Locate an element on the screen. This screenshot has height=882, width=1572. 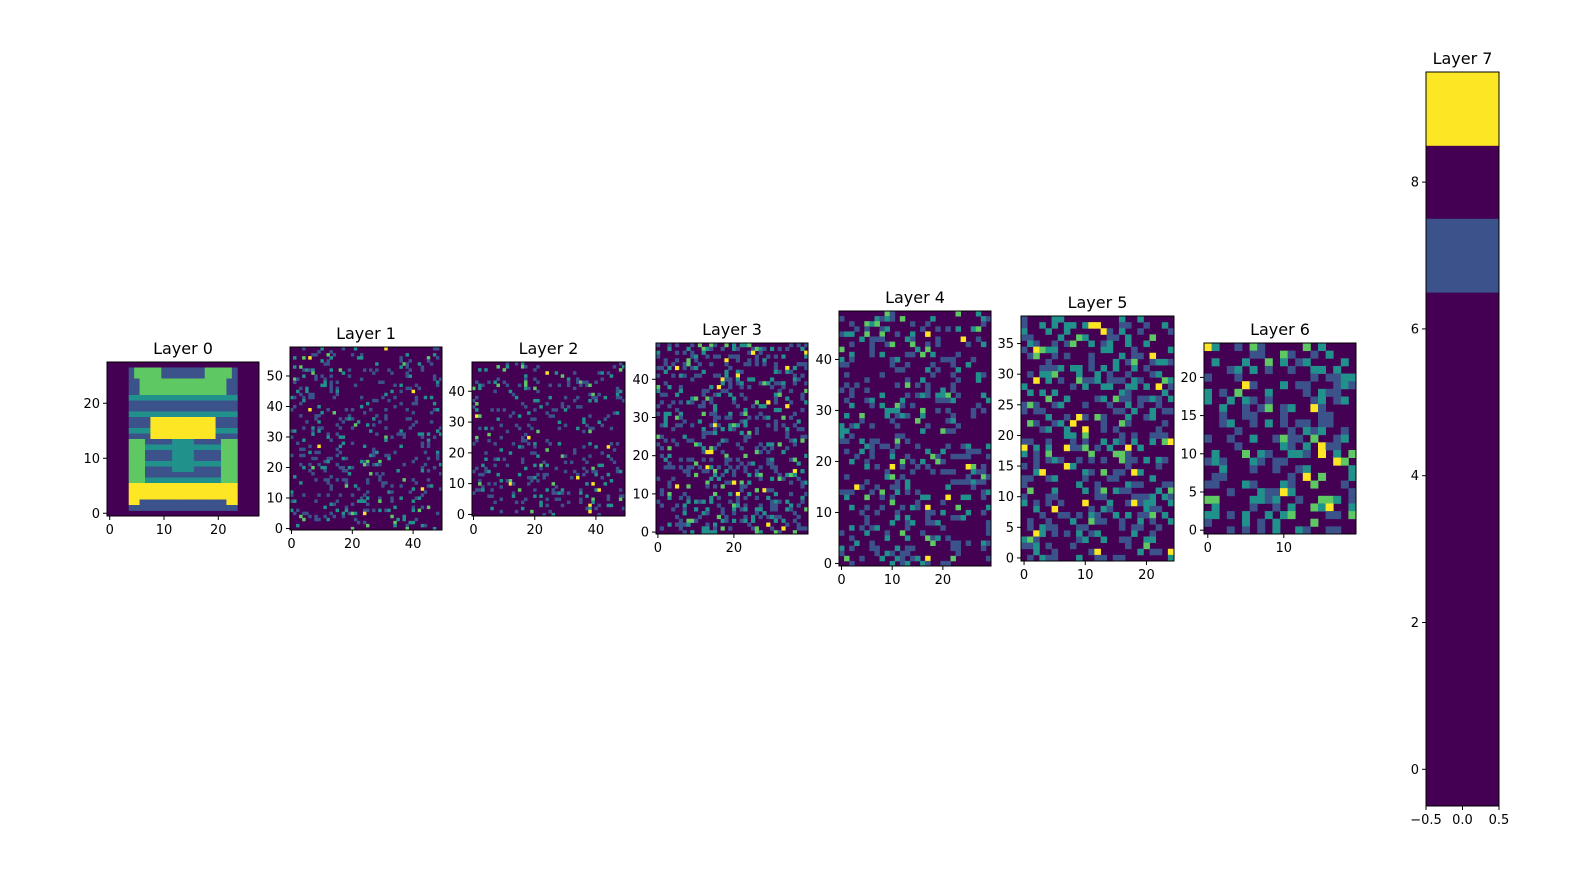
y-tick-label: 40 is located at coordinates (456, 392).